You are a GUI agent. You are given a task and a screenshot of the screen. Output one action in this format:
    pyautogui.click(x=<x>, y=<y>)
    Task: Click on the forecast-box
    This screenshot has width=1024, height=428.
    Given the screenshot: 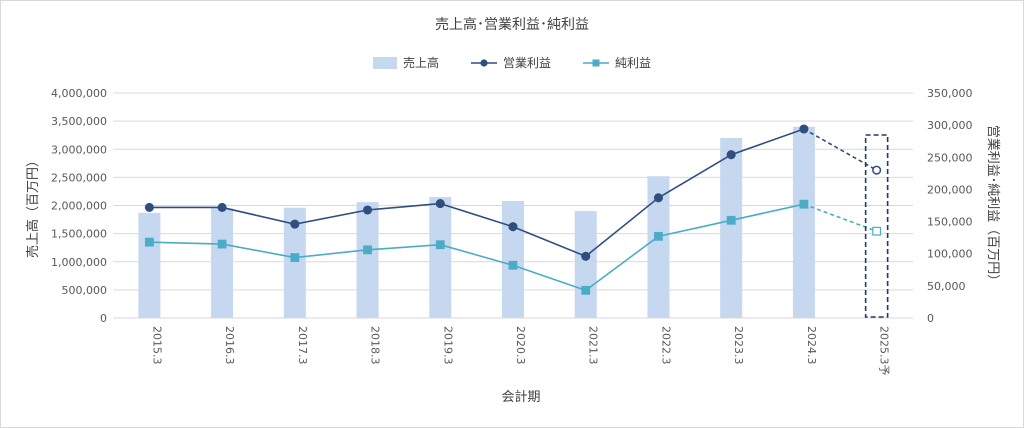 What is the action you would take?
    pyautogui.click(x=876, y=226)
    